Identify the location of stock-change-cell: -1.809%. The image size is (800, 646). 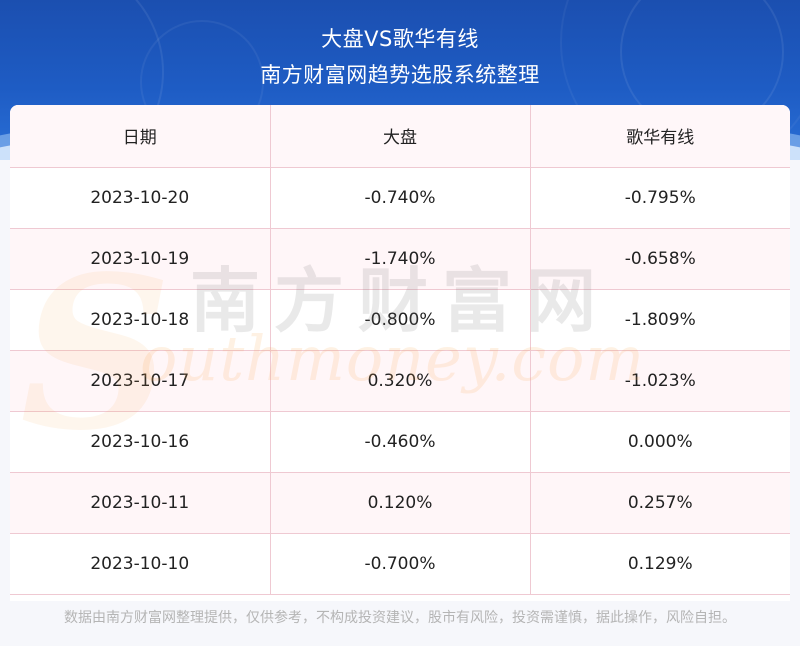
(660, 320).